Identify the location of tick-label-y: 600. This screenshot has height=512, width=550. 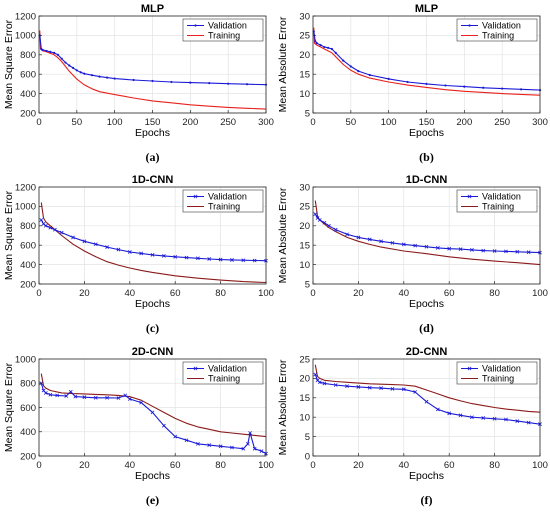
(28, 75).